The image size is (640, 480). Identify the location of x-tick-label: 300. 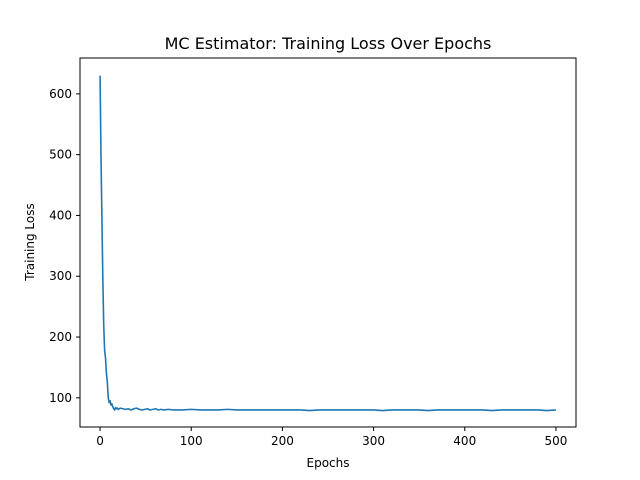
(373, 441).